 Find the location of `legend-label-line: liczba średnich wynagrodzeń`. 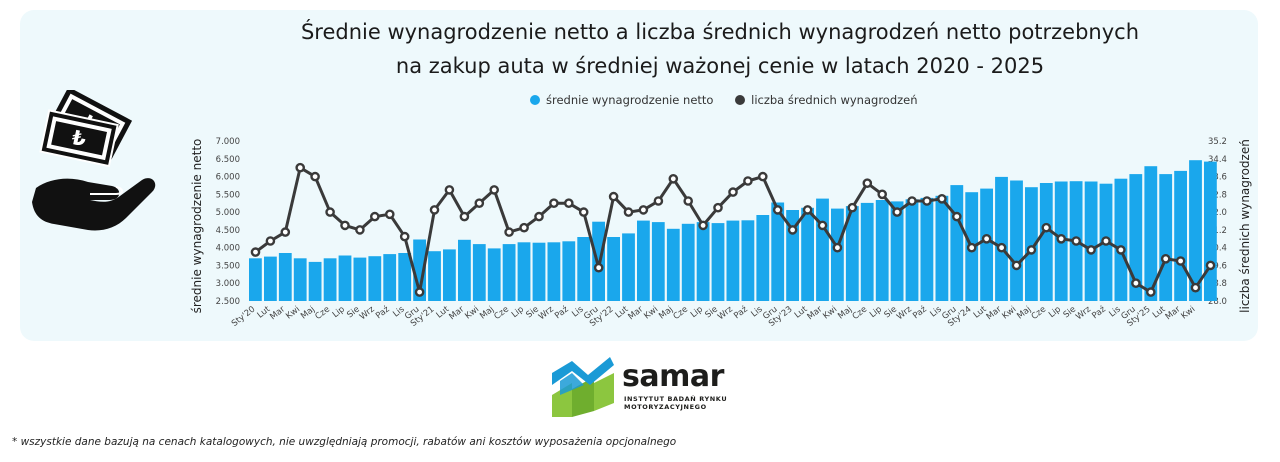

legend-label-line: liczba średnich wynagrodzeń is located at coordinates (834, 100).